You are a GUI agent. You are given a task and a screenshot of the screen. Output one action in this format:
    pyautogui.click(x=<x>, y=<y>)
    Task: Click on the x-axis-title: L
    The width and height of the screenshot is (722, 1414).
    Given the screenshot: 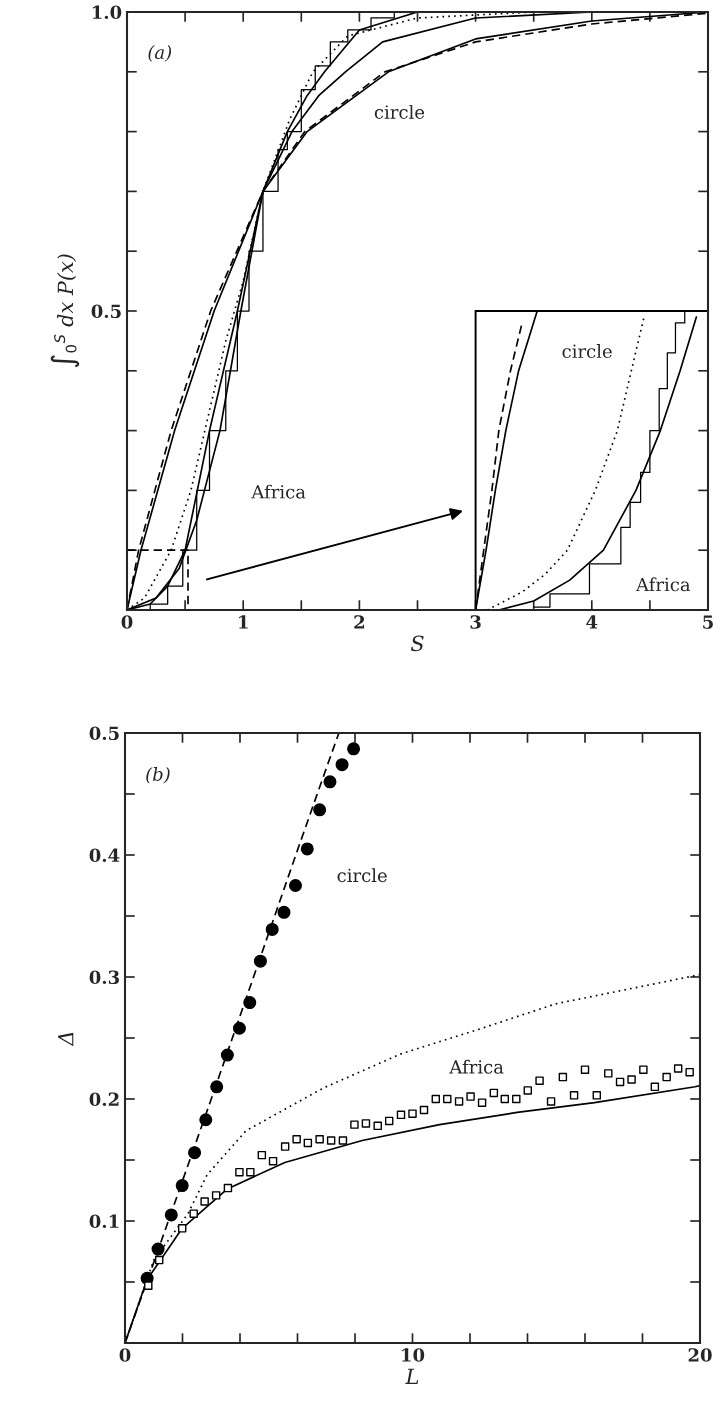 What is the action you would take?
    pyautogui.click(x=412, y=1376)
    